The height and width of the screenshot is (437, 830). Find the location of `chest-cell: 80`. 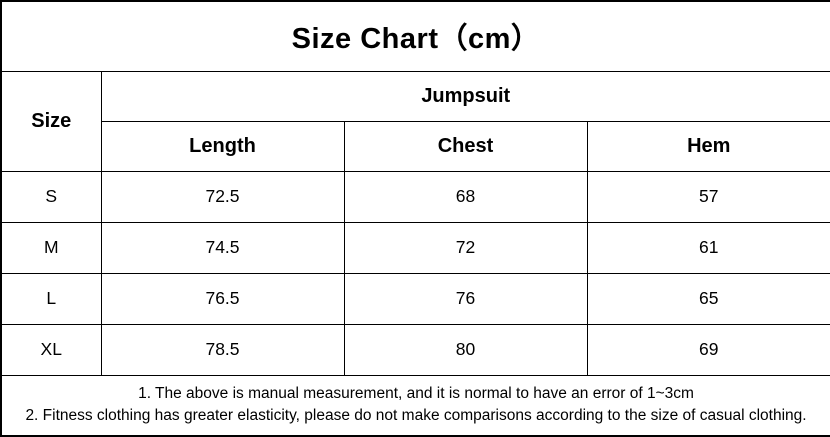

chest-cell: 80 is located at coordinates (465, 349).